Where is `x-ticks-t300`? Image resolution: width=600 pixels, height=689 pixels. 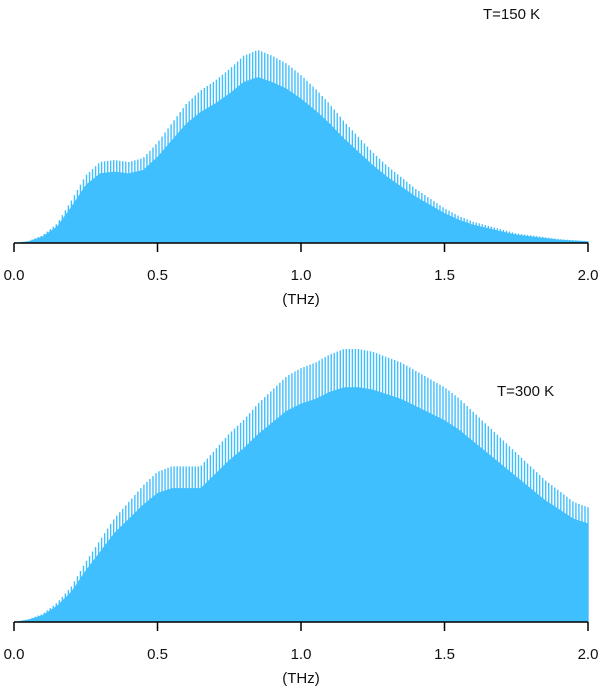 x-ticks-t300 is located at coordinates (301, 626).